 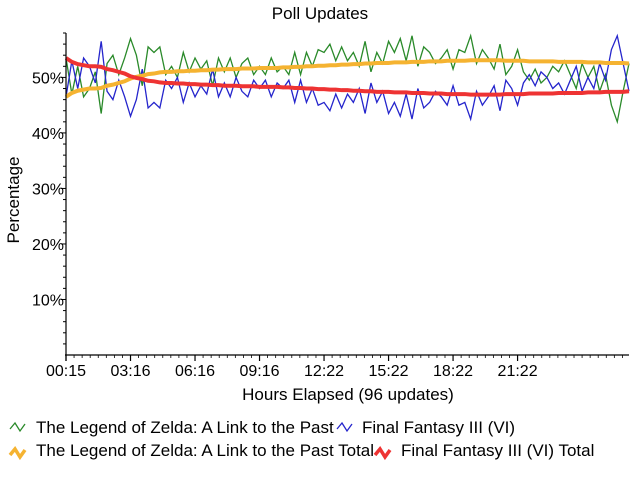 I want to click on x-axis-label: Hours Elapsed (96 updates), so click(x=348, y=394).